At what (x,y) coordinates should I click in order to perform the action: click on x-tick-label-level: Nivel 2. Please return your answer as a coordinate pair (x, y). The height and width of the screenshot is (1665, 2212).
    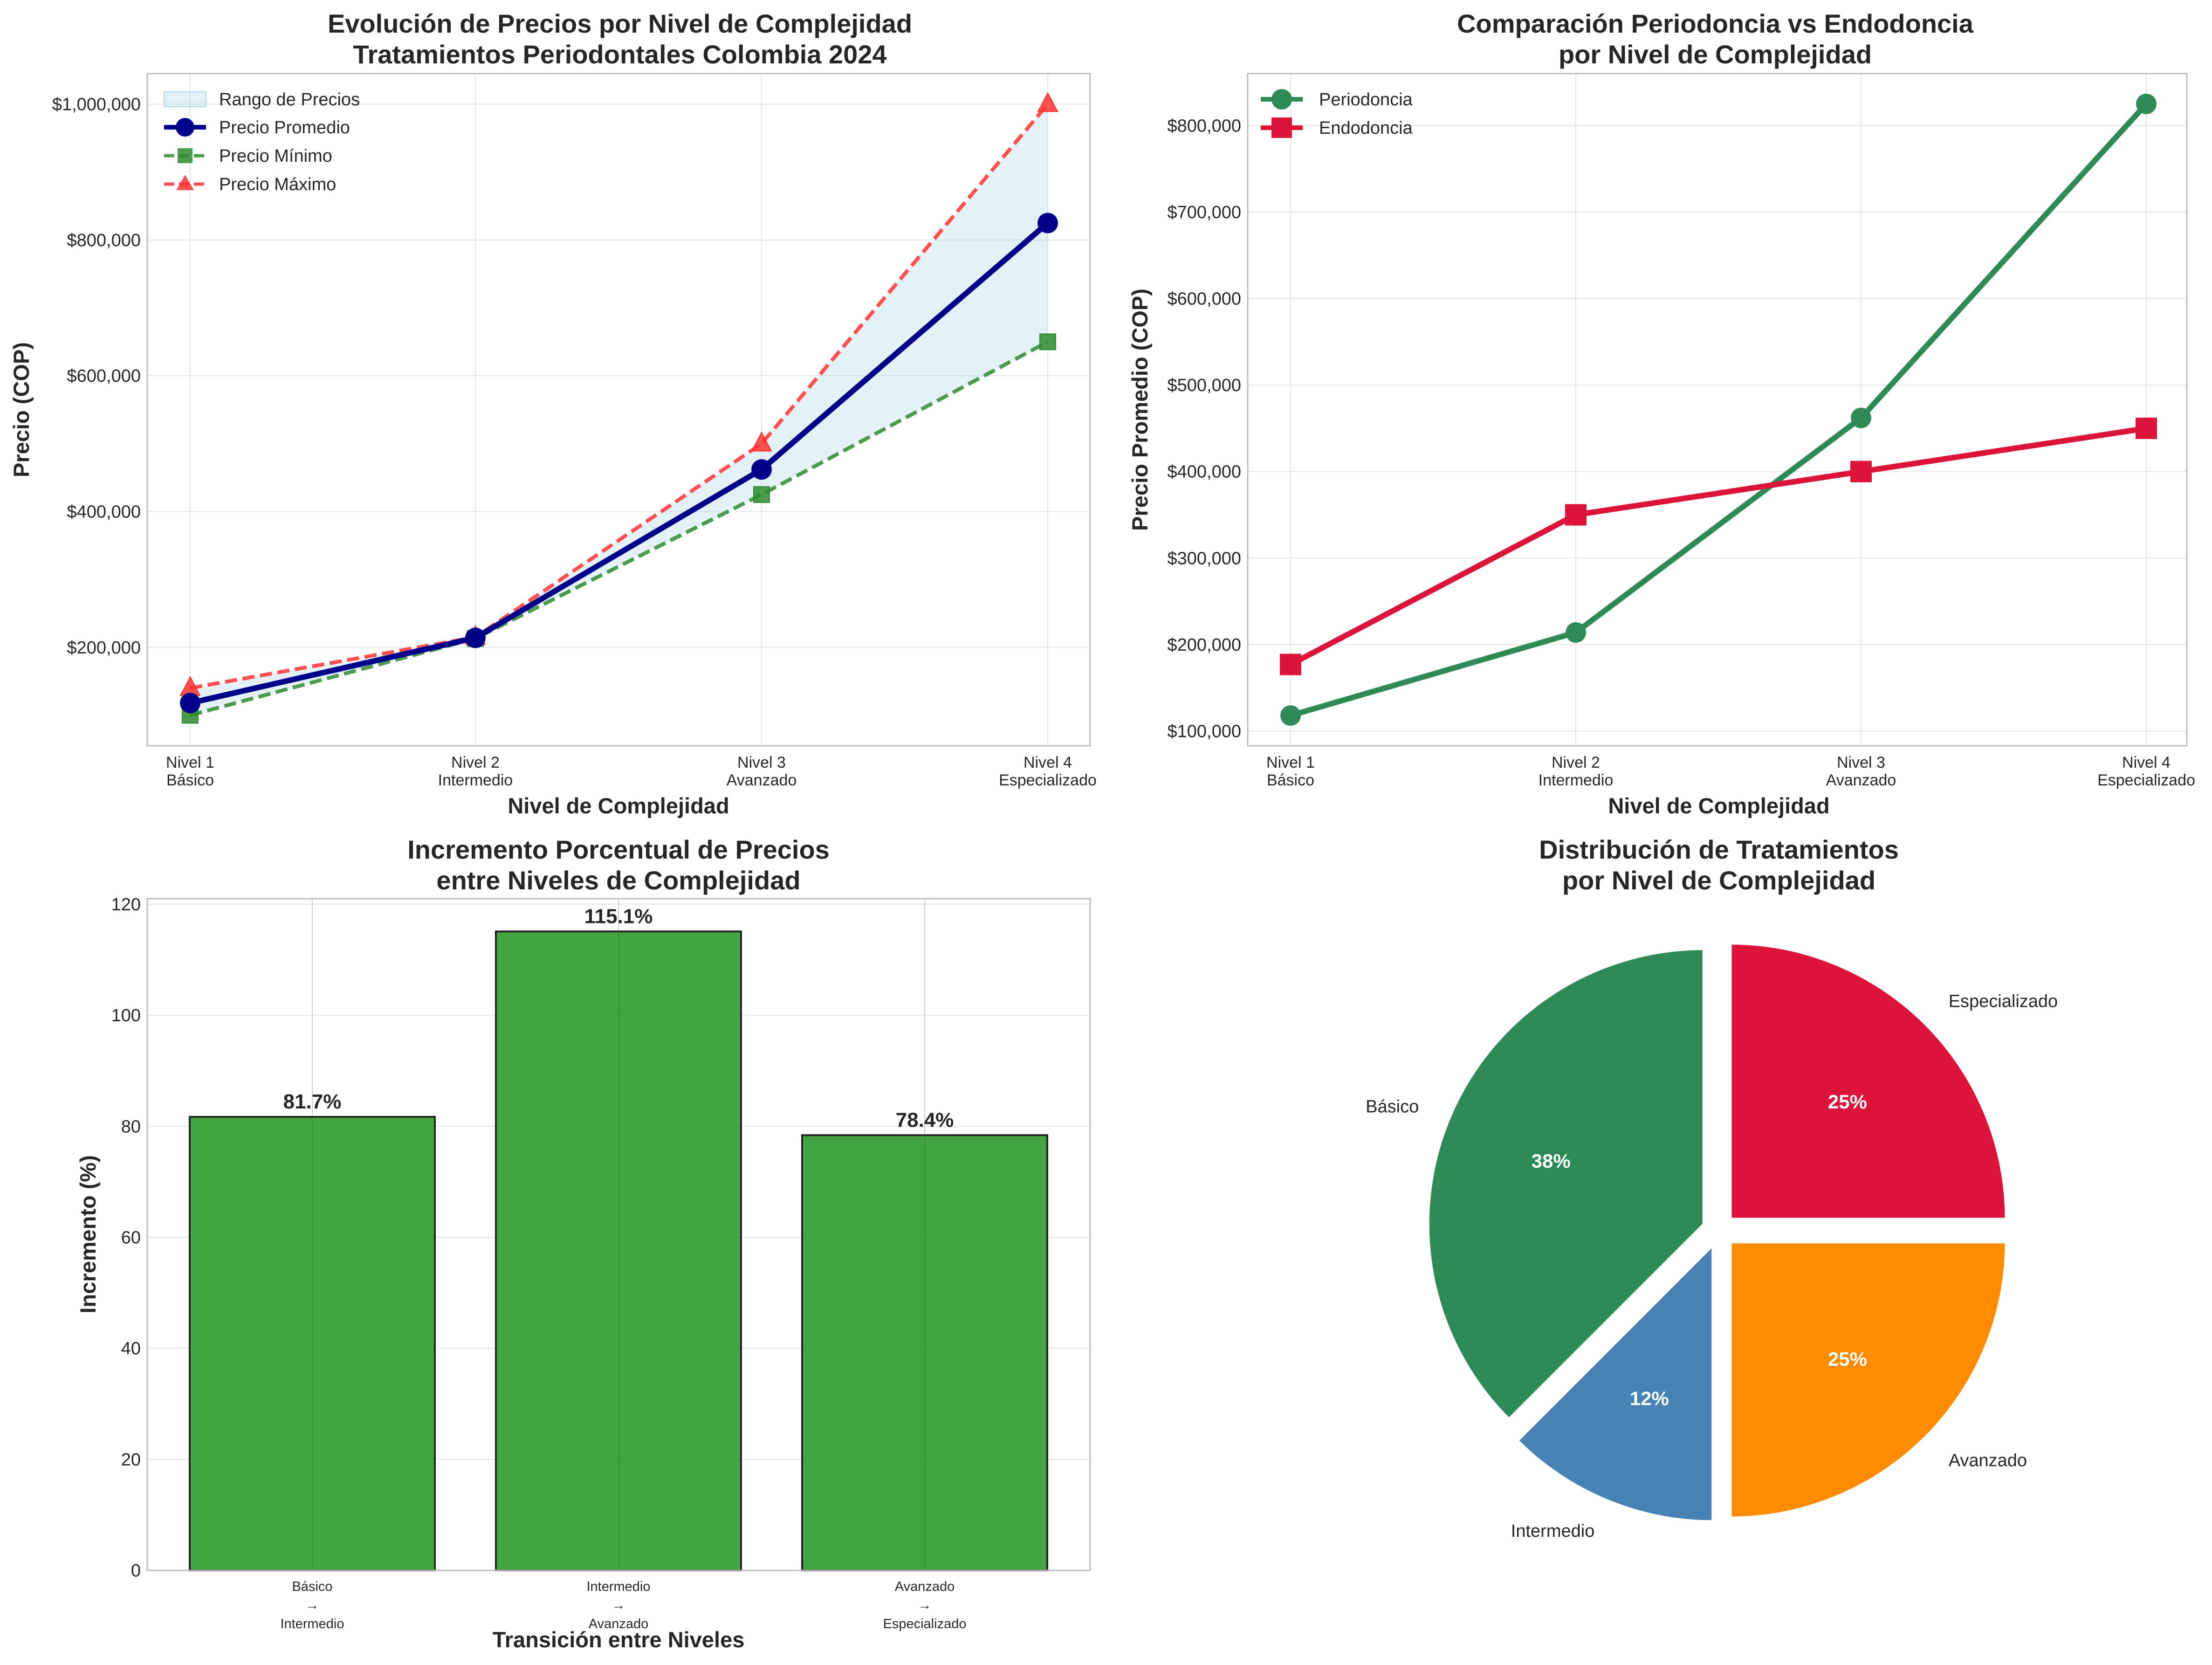
    Looking at the image, I should click on (1576, 762).